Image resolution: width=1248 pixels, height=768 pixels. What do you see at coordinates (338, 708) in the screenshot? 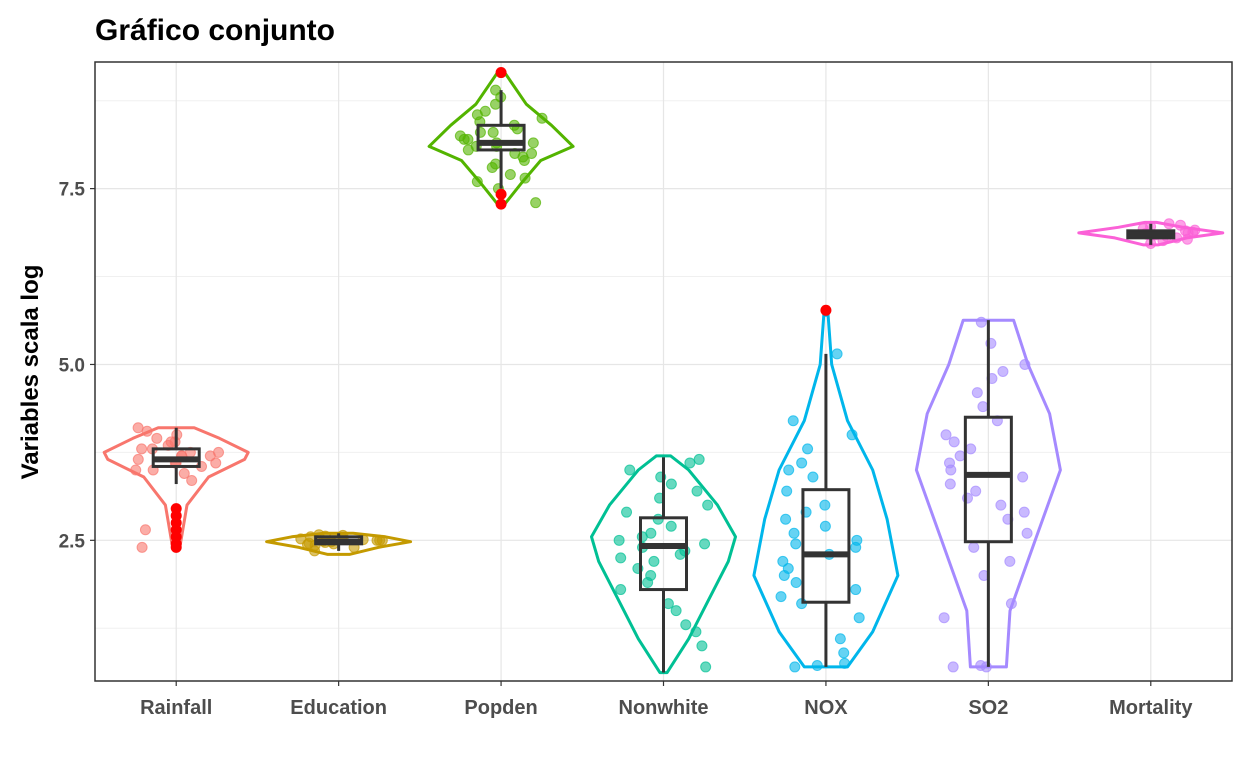
I see `x-tick-label-education: Education` at bounding box center [338, 708].